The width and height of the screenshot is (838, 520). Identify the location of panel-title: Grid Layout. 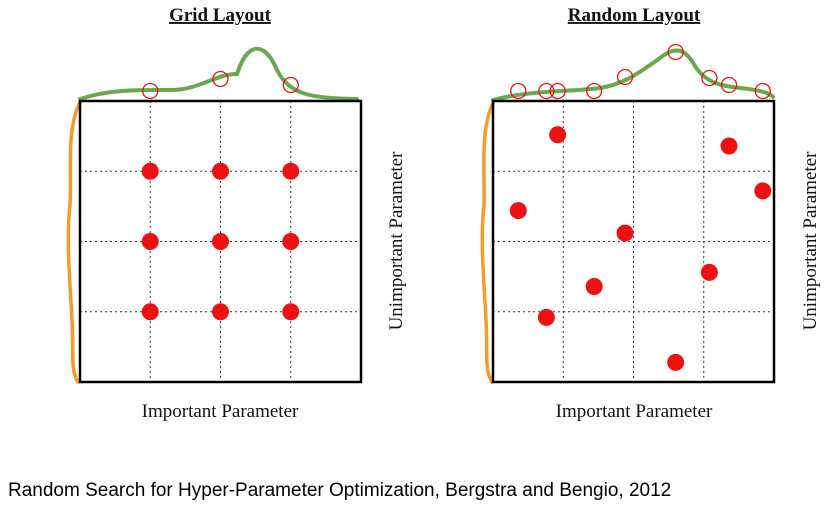
(220, 15).